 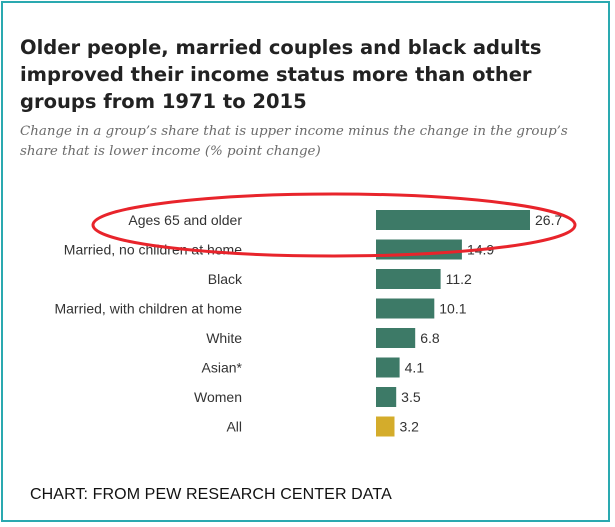 I want to click on value-label-ages-65-and-older: 26.7, so click(x=548, y=220).